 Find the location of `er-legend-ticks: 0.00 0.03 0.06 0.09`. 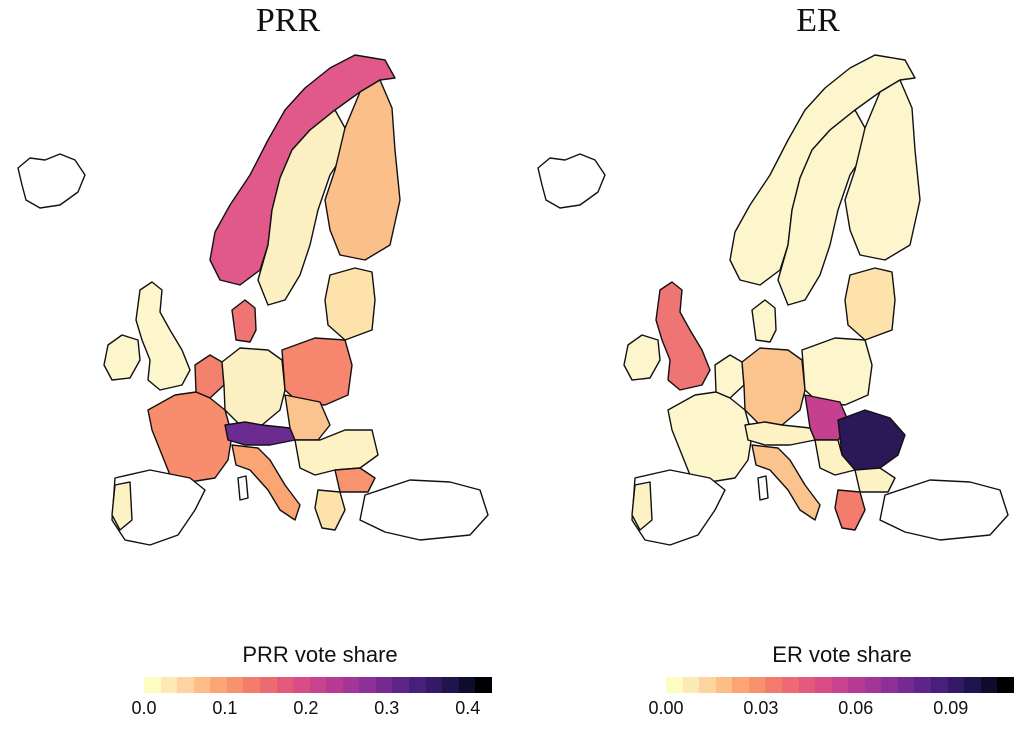

er-legend-ticks: 0.00 0.03 0.06 0.09 is located at coordinates (835, 713).